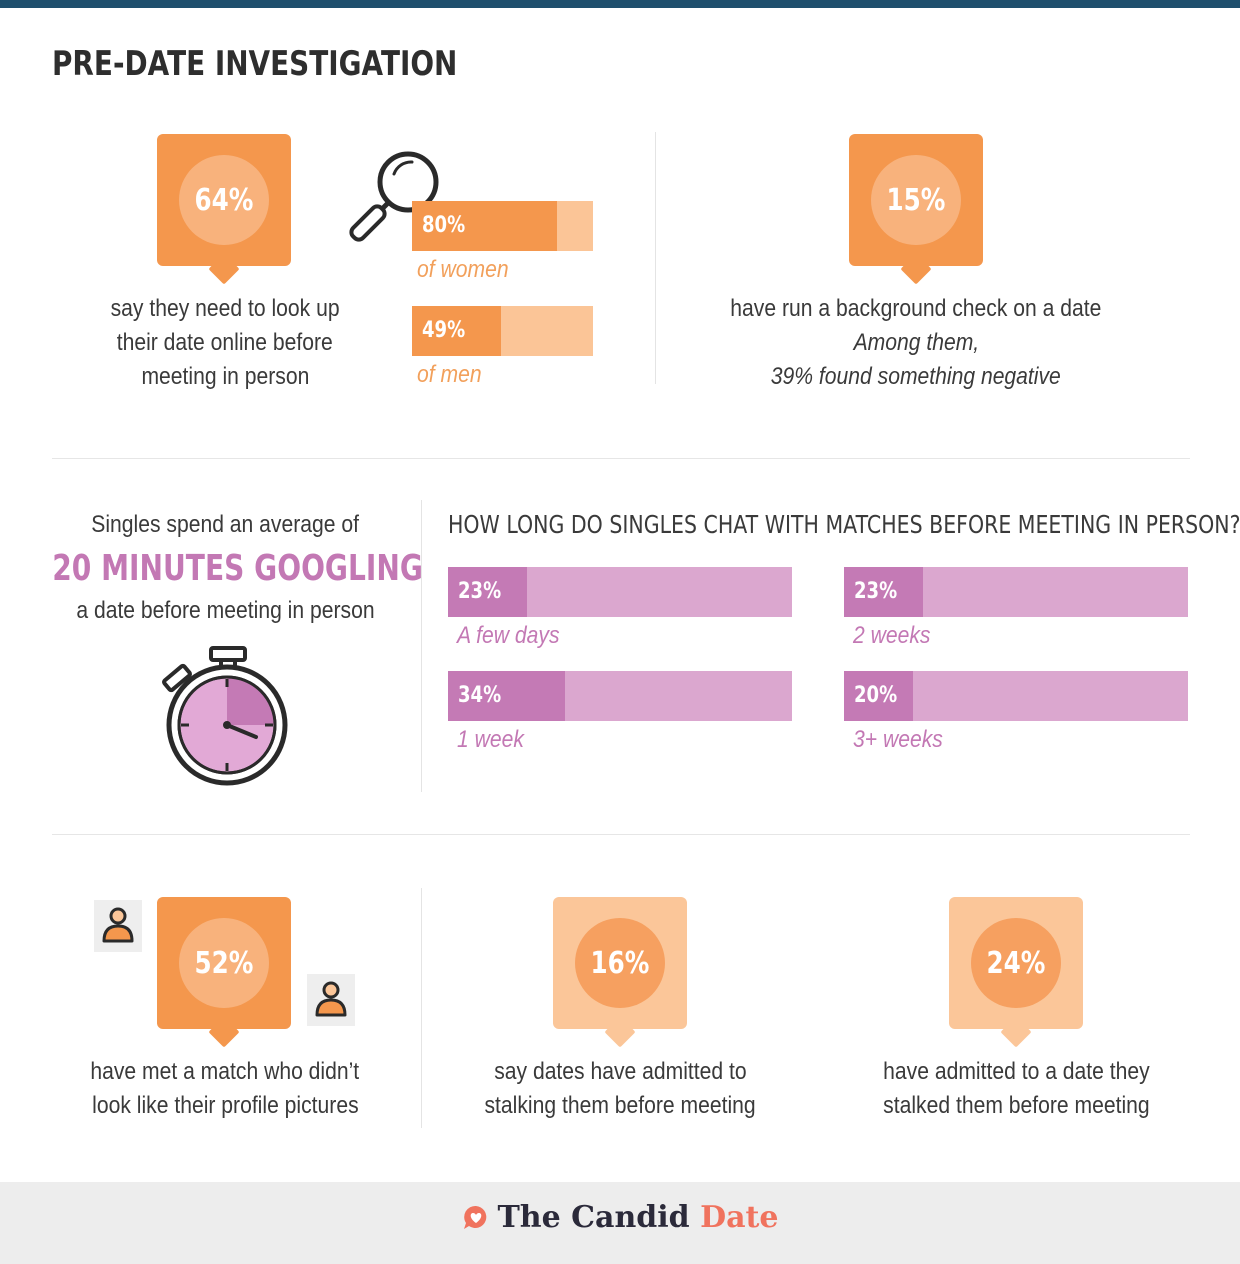  Describe the element at coordinates (620, 4) in the screenshot. I see `top-accent-bar` at that location.